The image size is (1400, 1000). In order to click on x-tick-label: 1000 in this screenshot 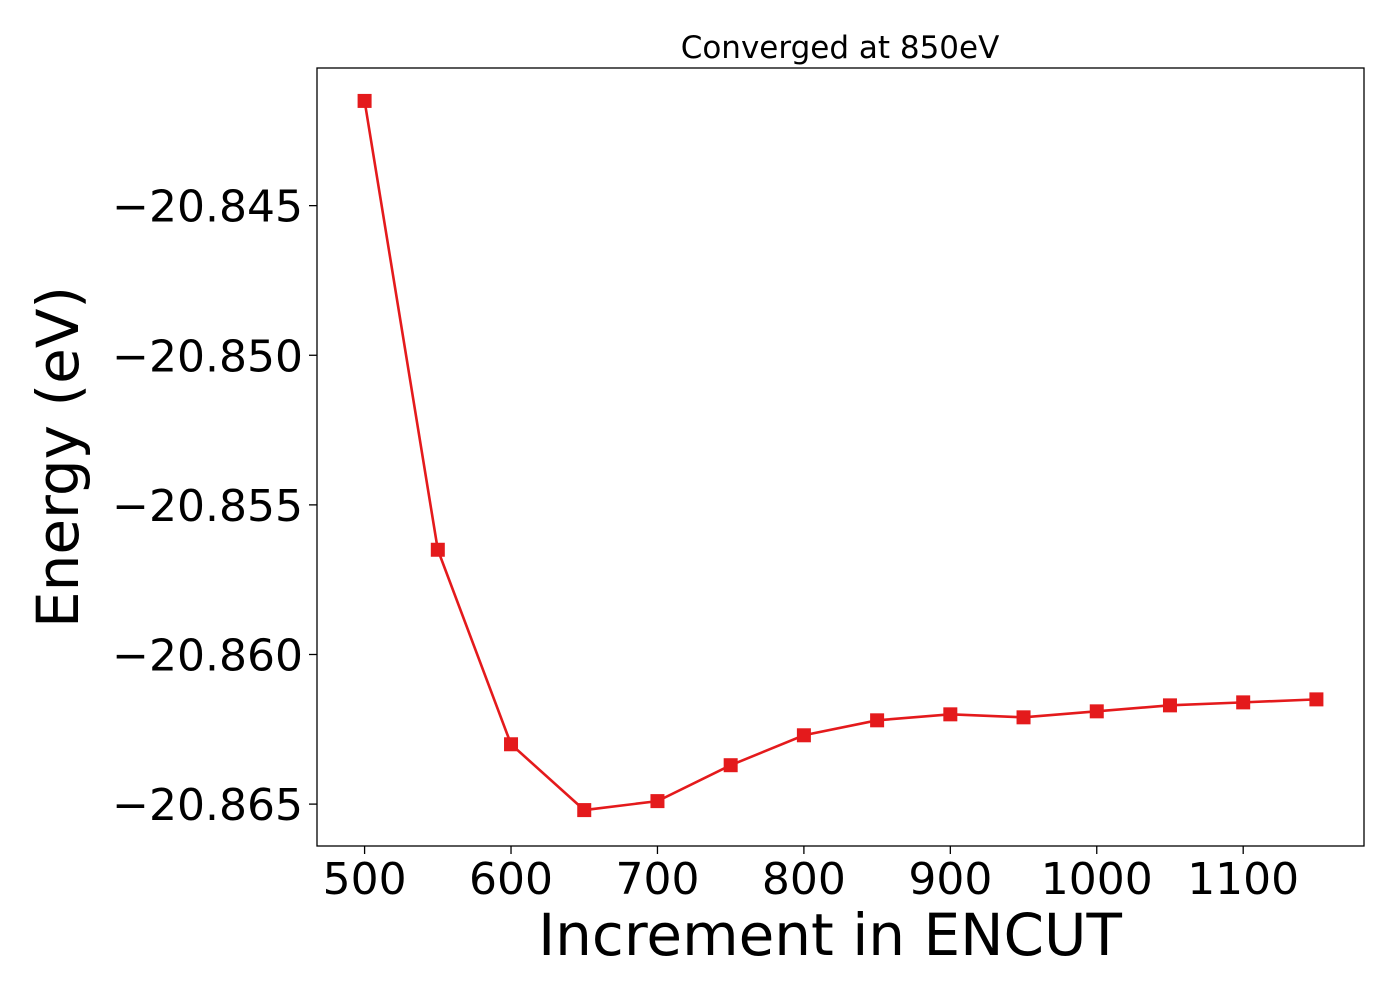, I will do `click(1097, 879)`.